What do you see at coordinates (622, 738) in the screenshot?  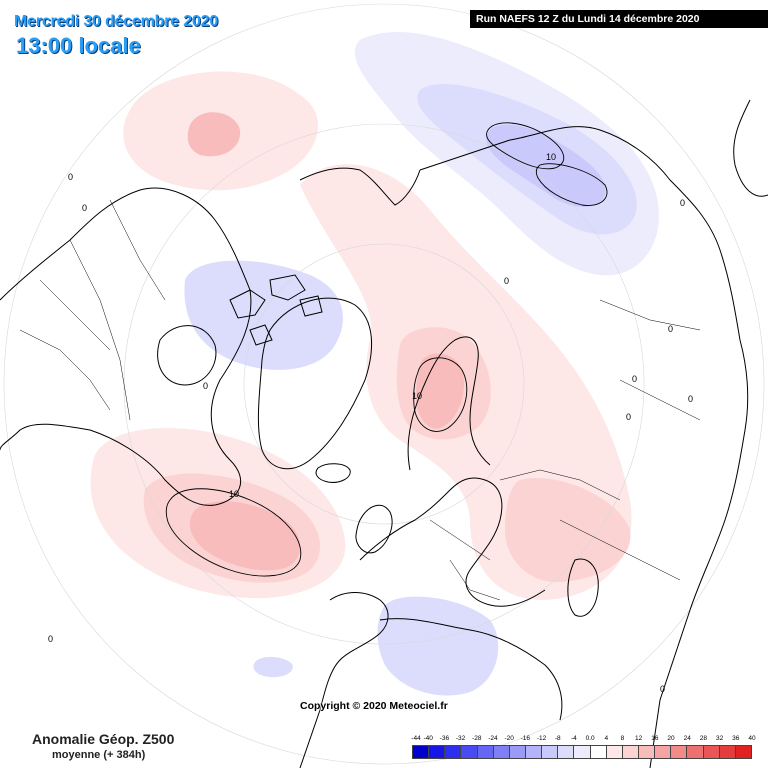 I see `legend-label: 8` at bounding box center [622, 738].